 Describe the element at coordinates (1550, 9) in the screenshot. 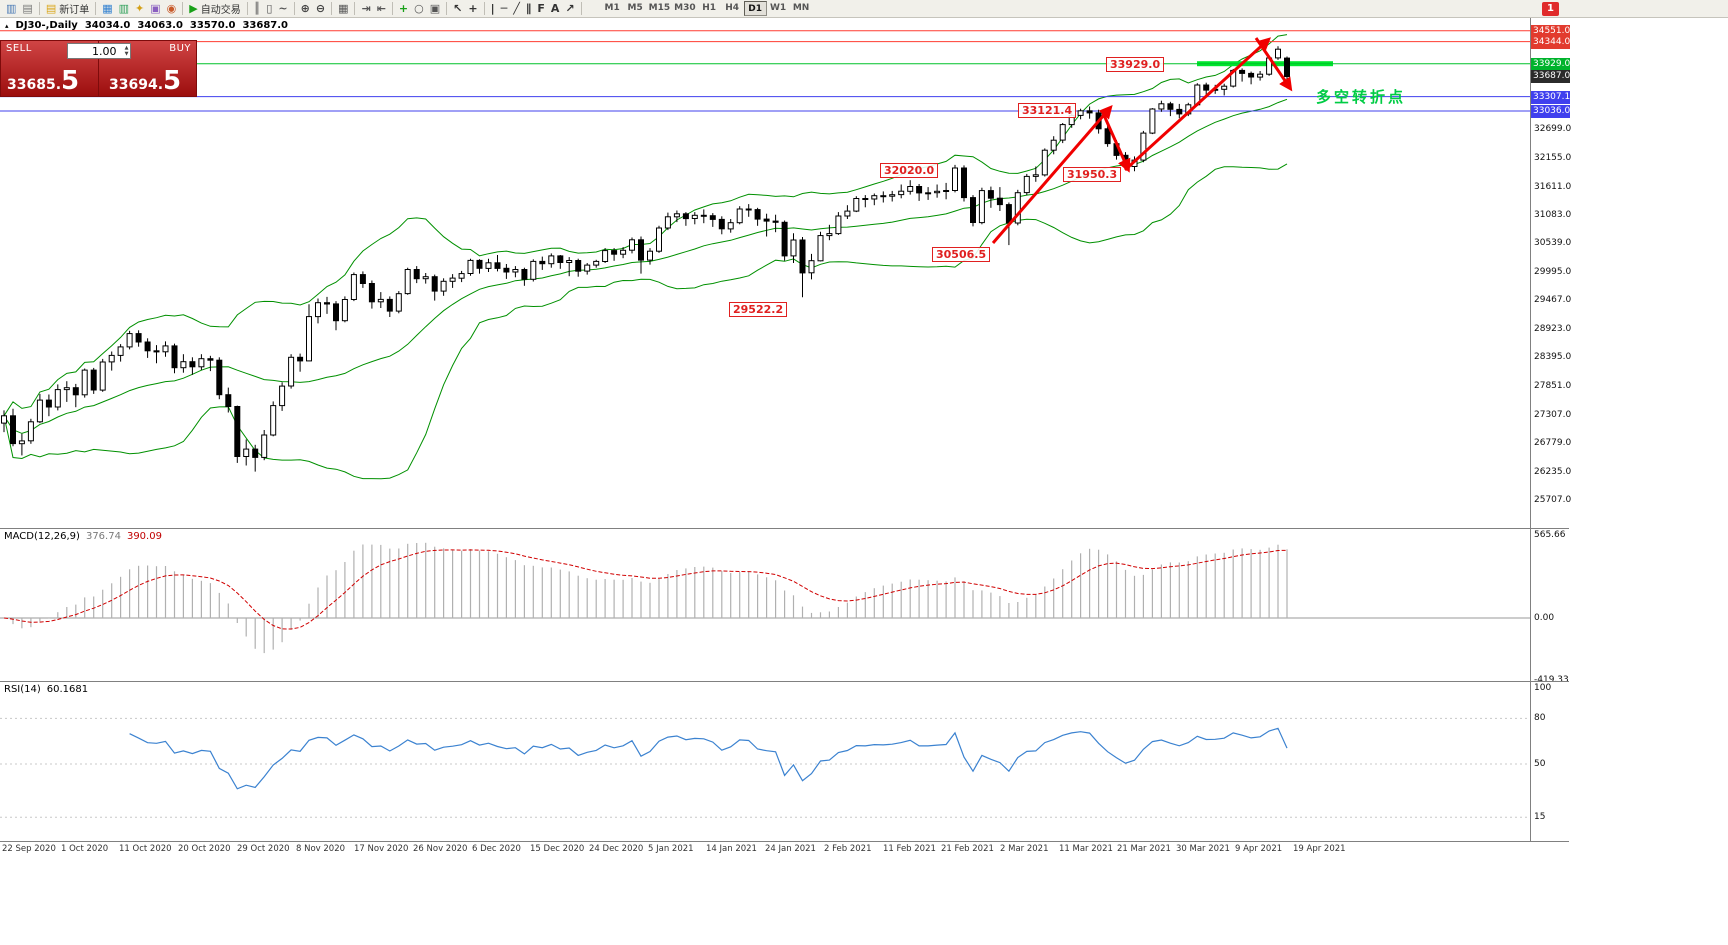

I see `notification-badge: 1` at that location.